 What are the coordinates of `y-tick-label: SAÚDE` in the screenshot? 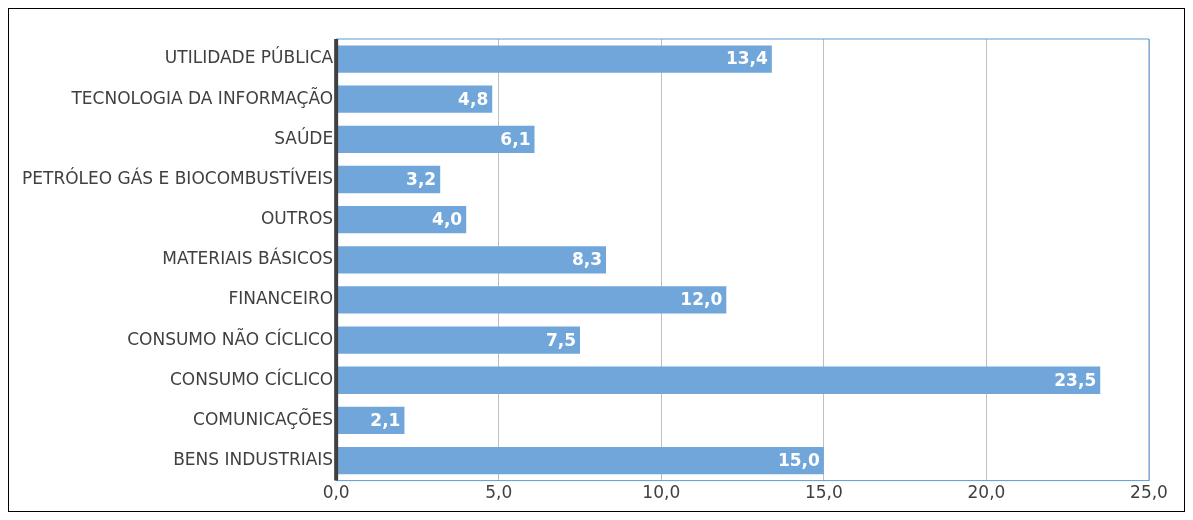 It's located at (304, 137).